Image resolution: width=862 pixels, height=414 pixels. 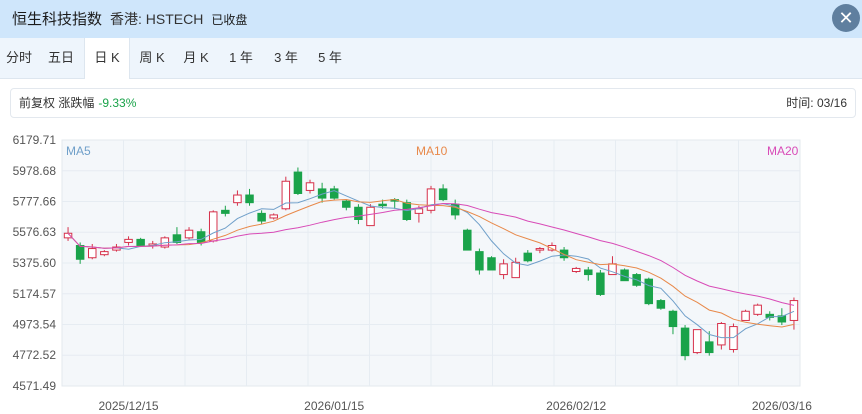 I want to click on tab-five-year: 5 年, so click(x=330, y=57).